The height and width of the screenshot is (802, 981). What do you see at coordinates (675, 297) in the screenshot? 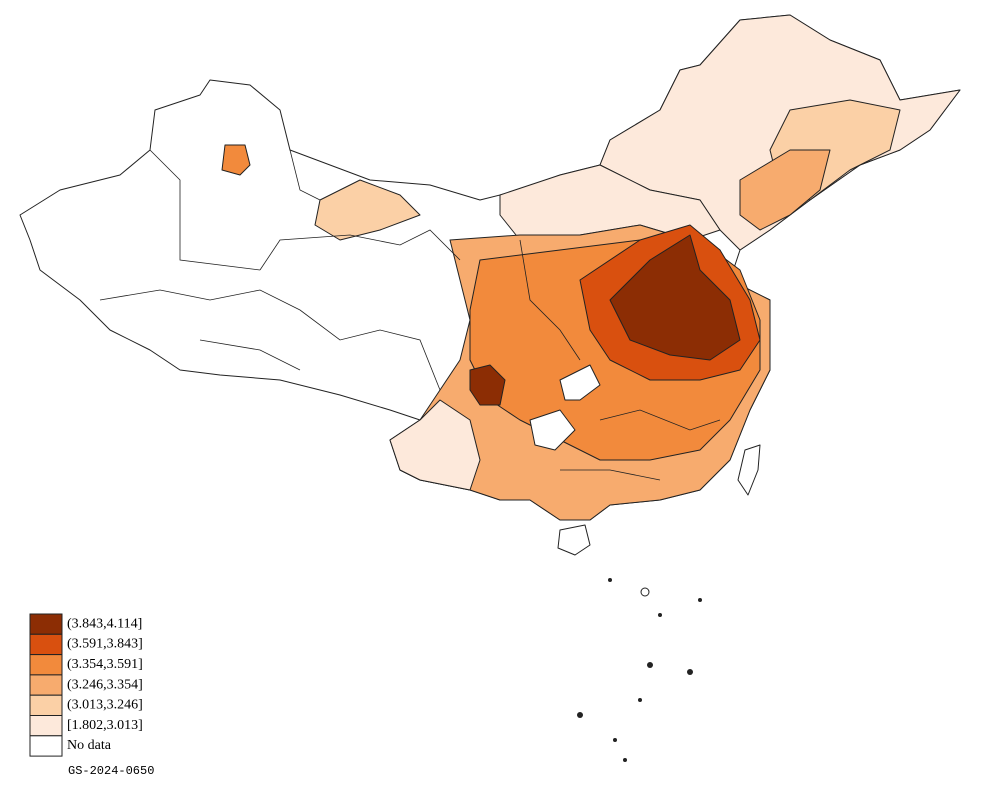
I see `region-henan-shandong` at bounding box center [675, 297].